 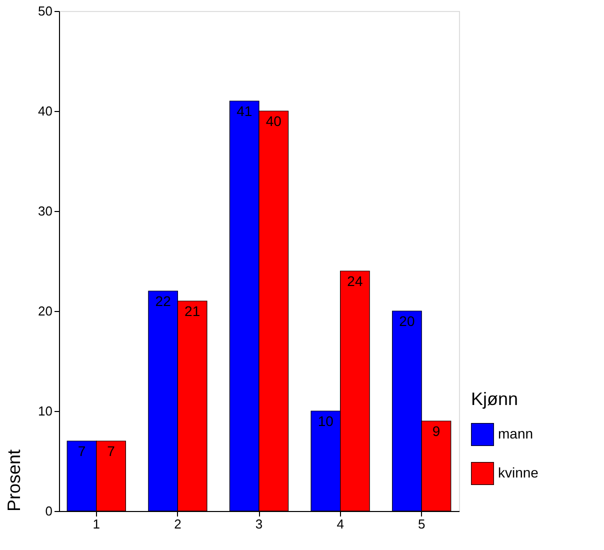 What do you see at coordinates (259, 524) in the screenshot?
I see `x-tick-label: 3` at bounding box center [259, 524].